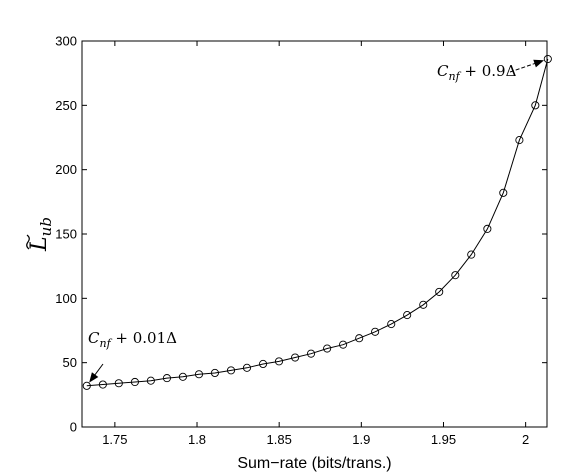  I want to click on annotation-part-0-1: nf, so click(105, 343).